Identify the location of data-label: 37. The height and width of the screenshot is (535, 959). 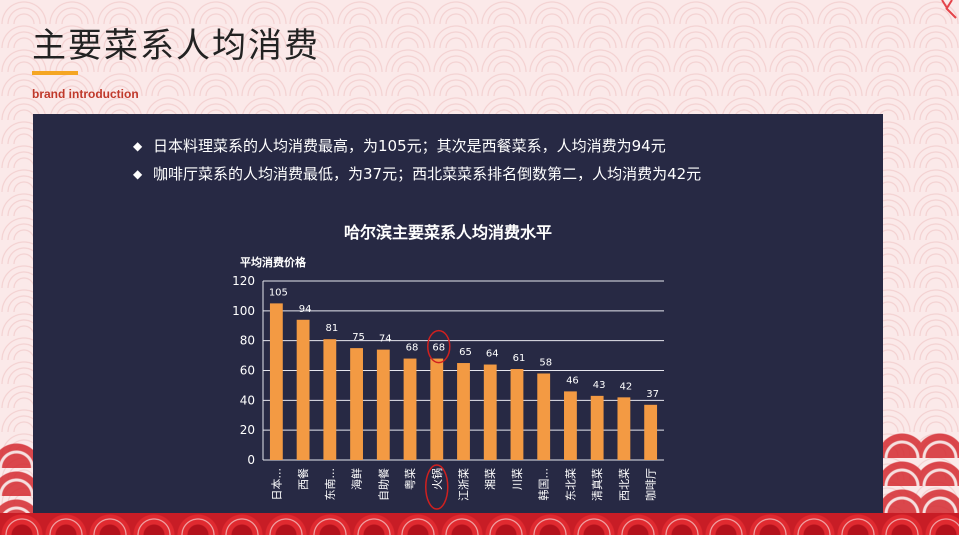
(652, 394).